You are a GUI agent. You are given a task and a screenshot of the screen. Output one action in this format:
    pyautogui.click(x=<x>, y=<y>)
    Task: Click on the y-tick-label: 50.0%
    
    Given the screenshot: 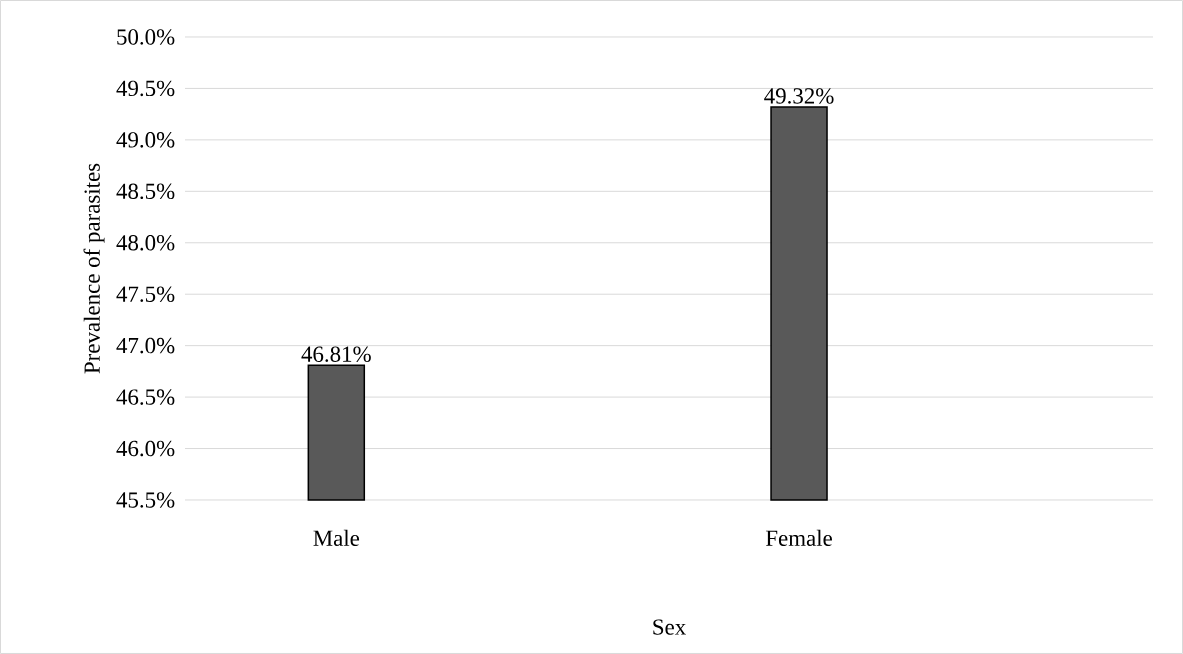 What is the action you would take?
    pyautogui.click(x=146, y=37)
    